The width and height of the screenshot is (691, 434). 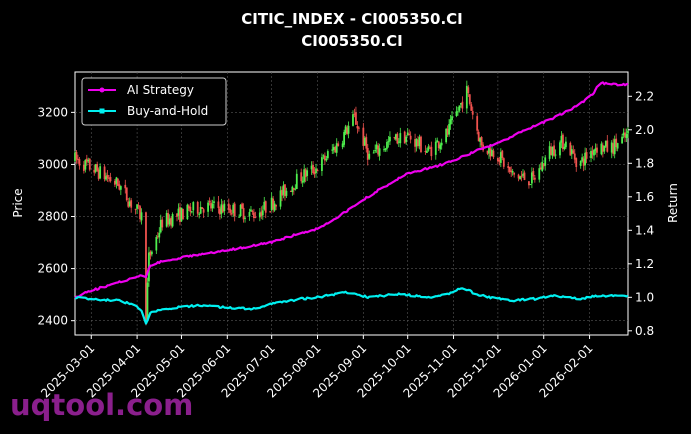 I want to click on watermark-text: uqtool.com, so click(x=102, y=405).